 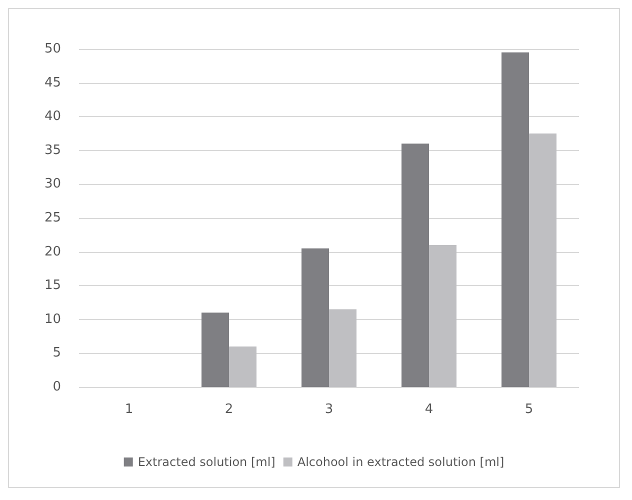 What do you see at coordinates (52, 218) in the screenshot?
I see `y-tick-label: 25` at bounding box center [52, 218].